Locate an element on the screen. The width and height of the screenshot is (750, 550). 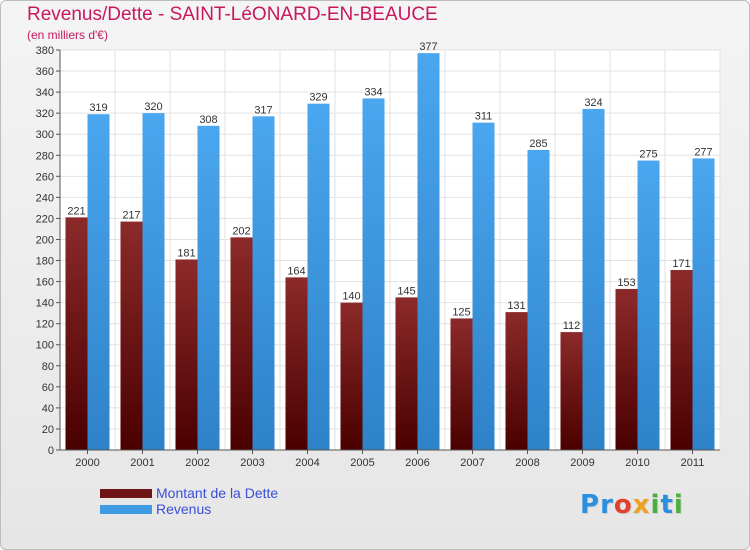
x-tick-label: 2000 is located at coordinates (87, 463).